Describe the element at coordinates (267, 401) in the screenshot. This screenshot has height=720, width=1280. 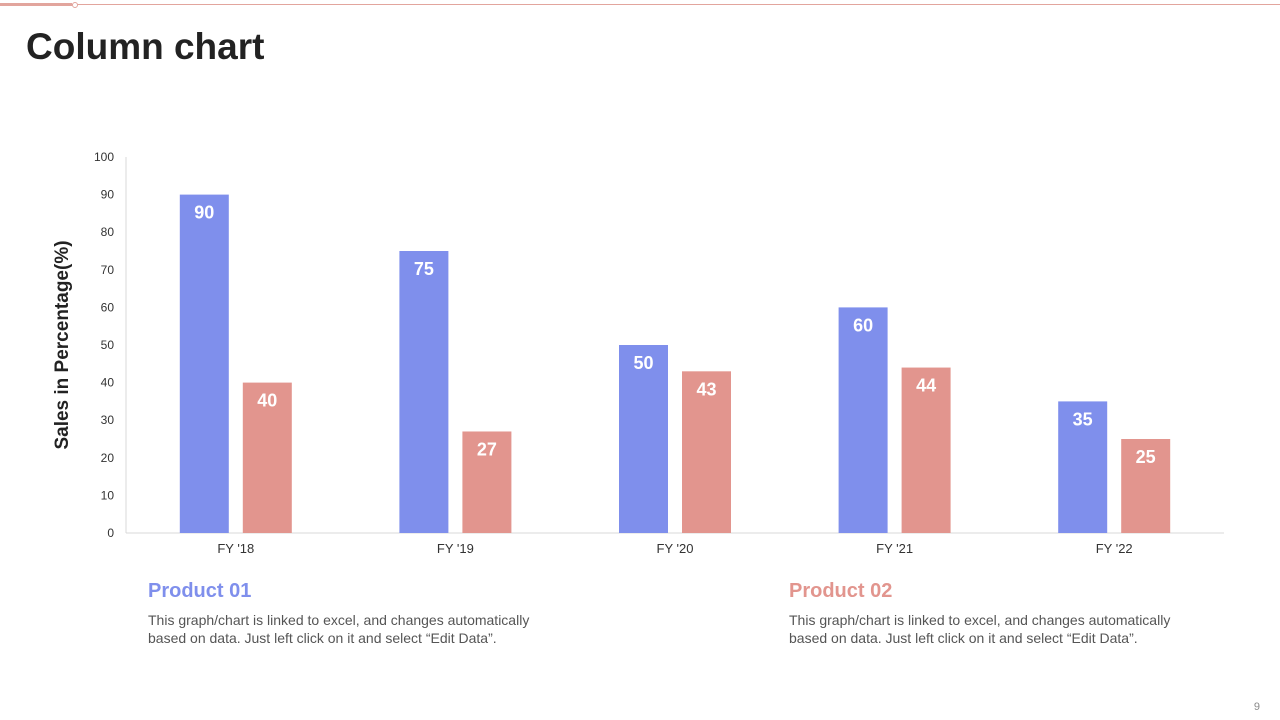
I see `product-02-data-label: 40` at that location.